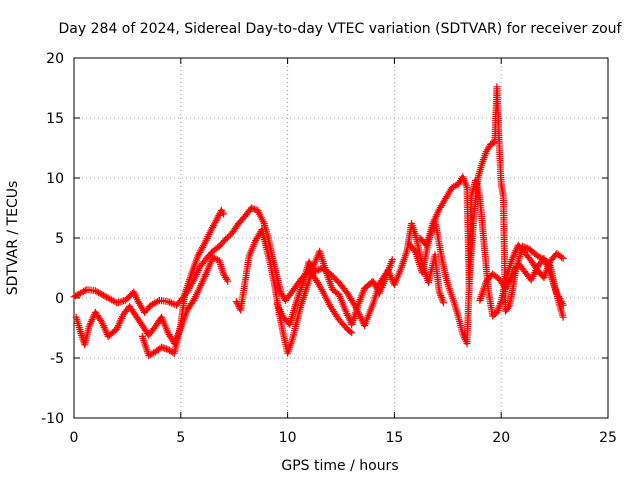  What do you see at coordinates (339, 466) in the screenshot?
I see `x-axis-label: GPS time / hours` at bounding box center [339, 466].